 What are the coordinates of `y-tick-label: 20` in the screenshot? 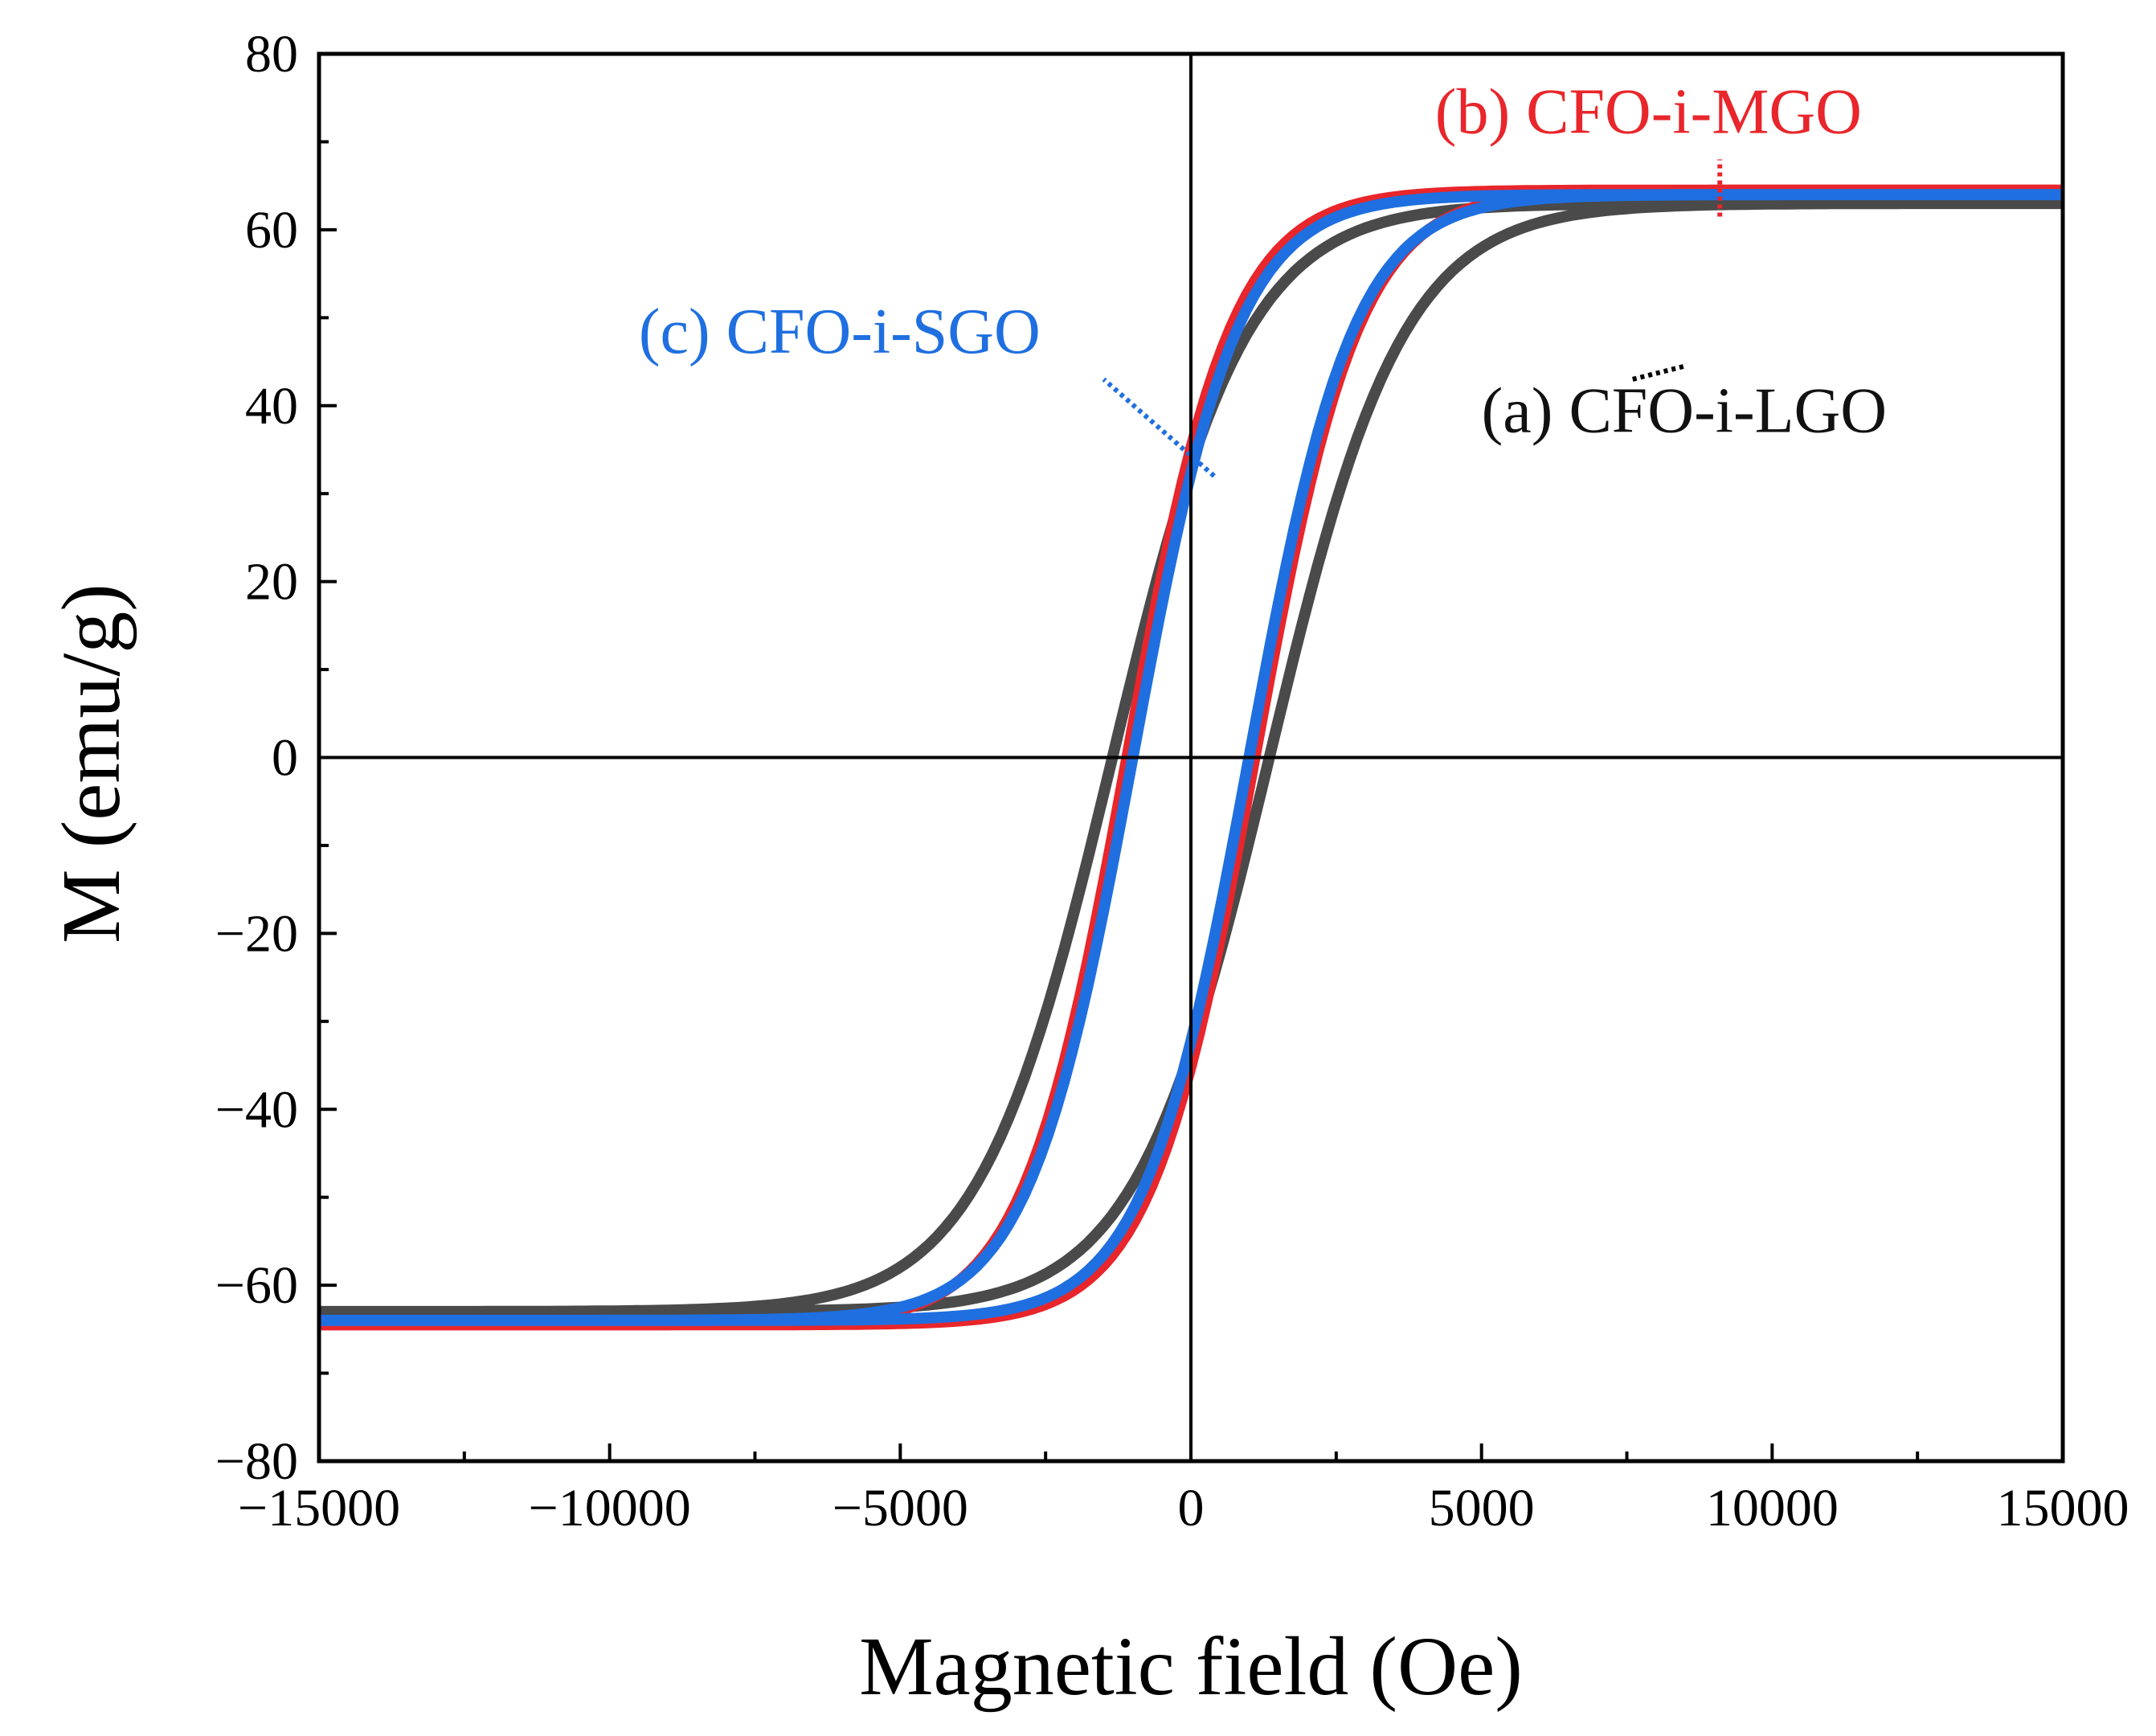 It's located at (271, 582).